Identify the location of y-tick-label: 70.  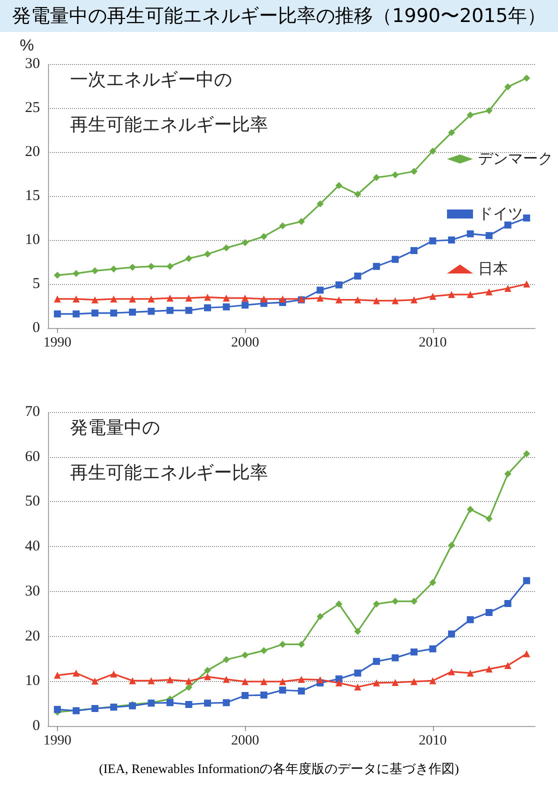
(32, 412).